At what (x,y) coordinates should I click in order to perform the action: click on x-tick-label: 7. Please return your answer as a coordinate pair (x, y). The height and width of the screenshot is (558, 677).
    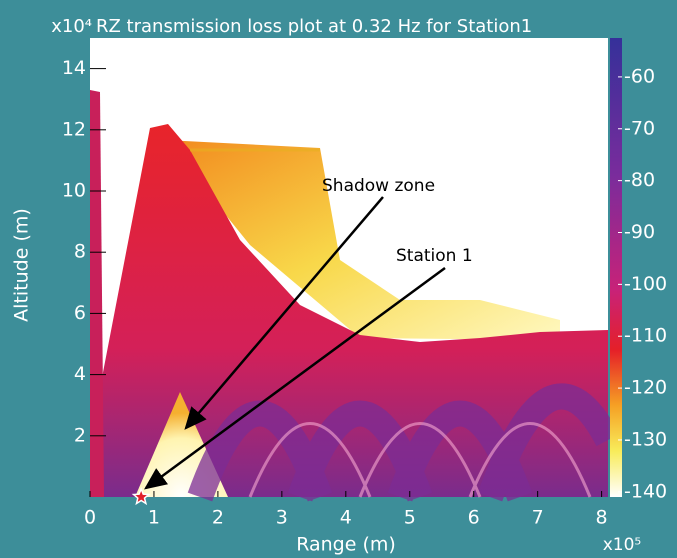
    Looking at the image, I should click on (538, 518).